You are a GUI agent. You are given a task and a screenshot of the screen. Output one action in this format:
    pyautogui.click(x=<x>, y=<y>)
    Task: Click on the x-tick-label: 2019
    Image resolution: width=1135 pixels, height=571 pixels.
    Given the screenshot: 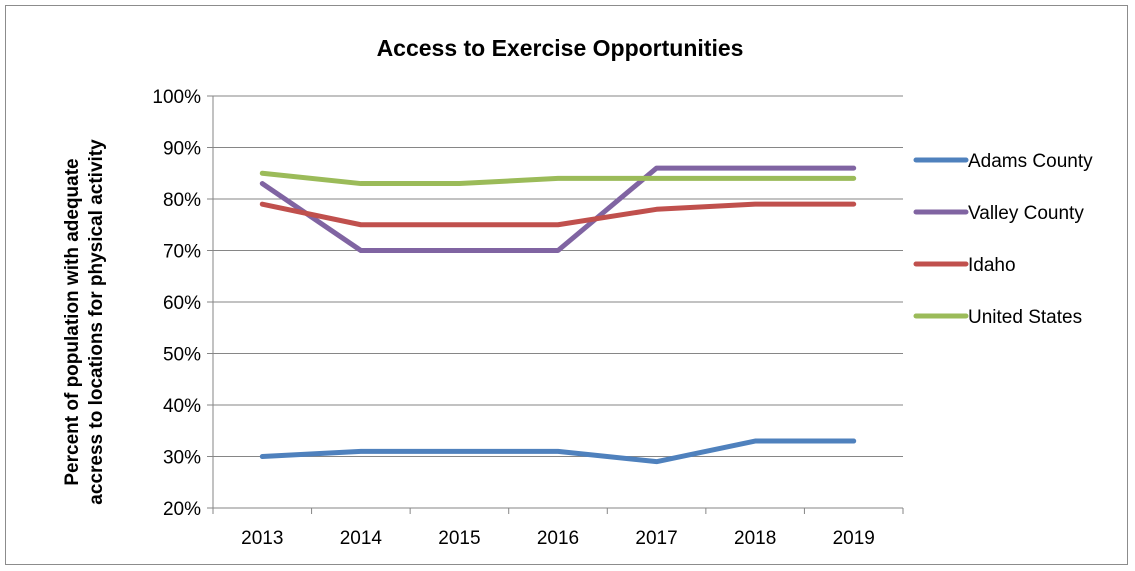 What is the action you would take?
    pyautogui.click(x=854, y=538)
    